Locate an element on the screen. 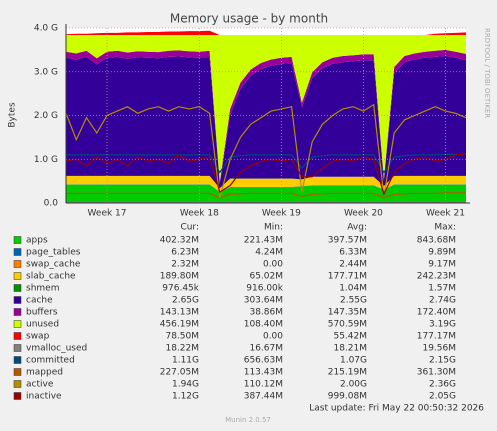  x-tick-label: Week 21 is located at coordinates (445, 214).